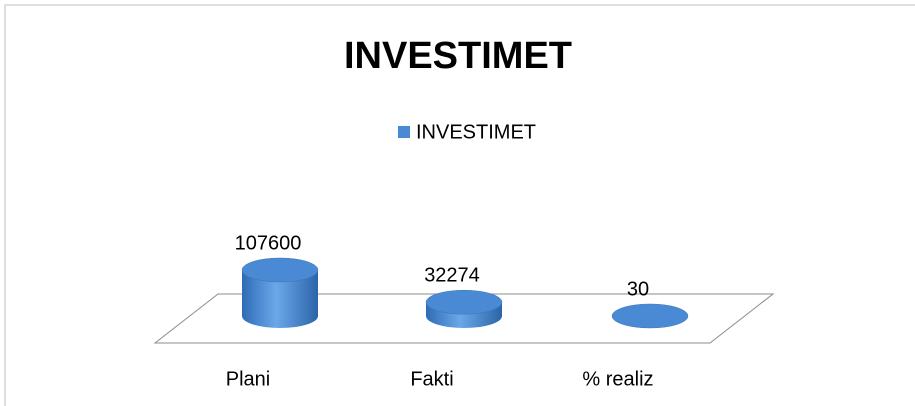  I want to click on floor, so click(464, 318).